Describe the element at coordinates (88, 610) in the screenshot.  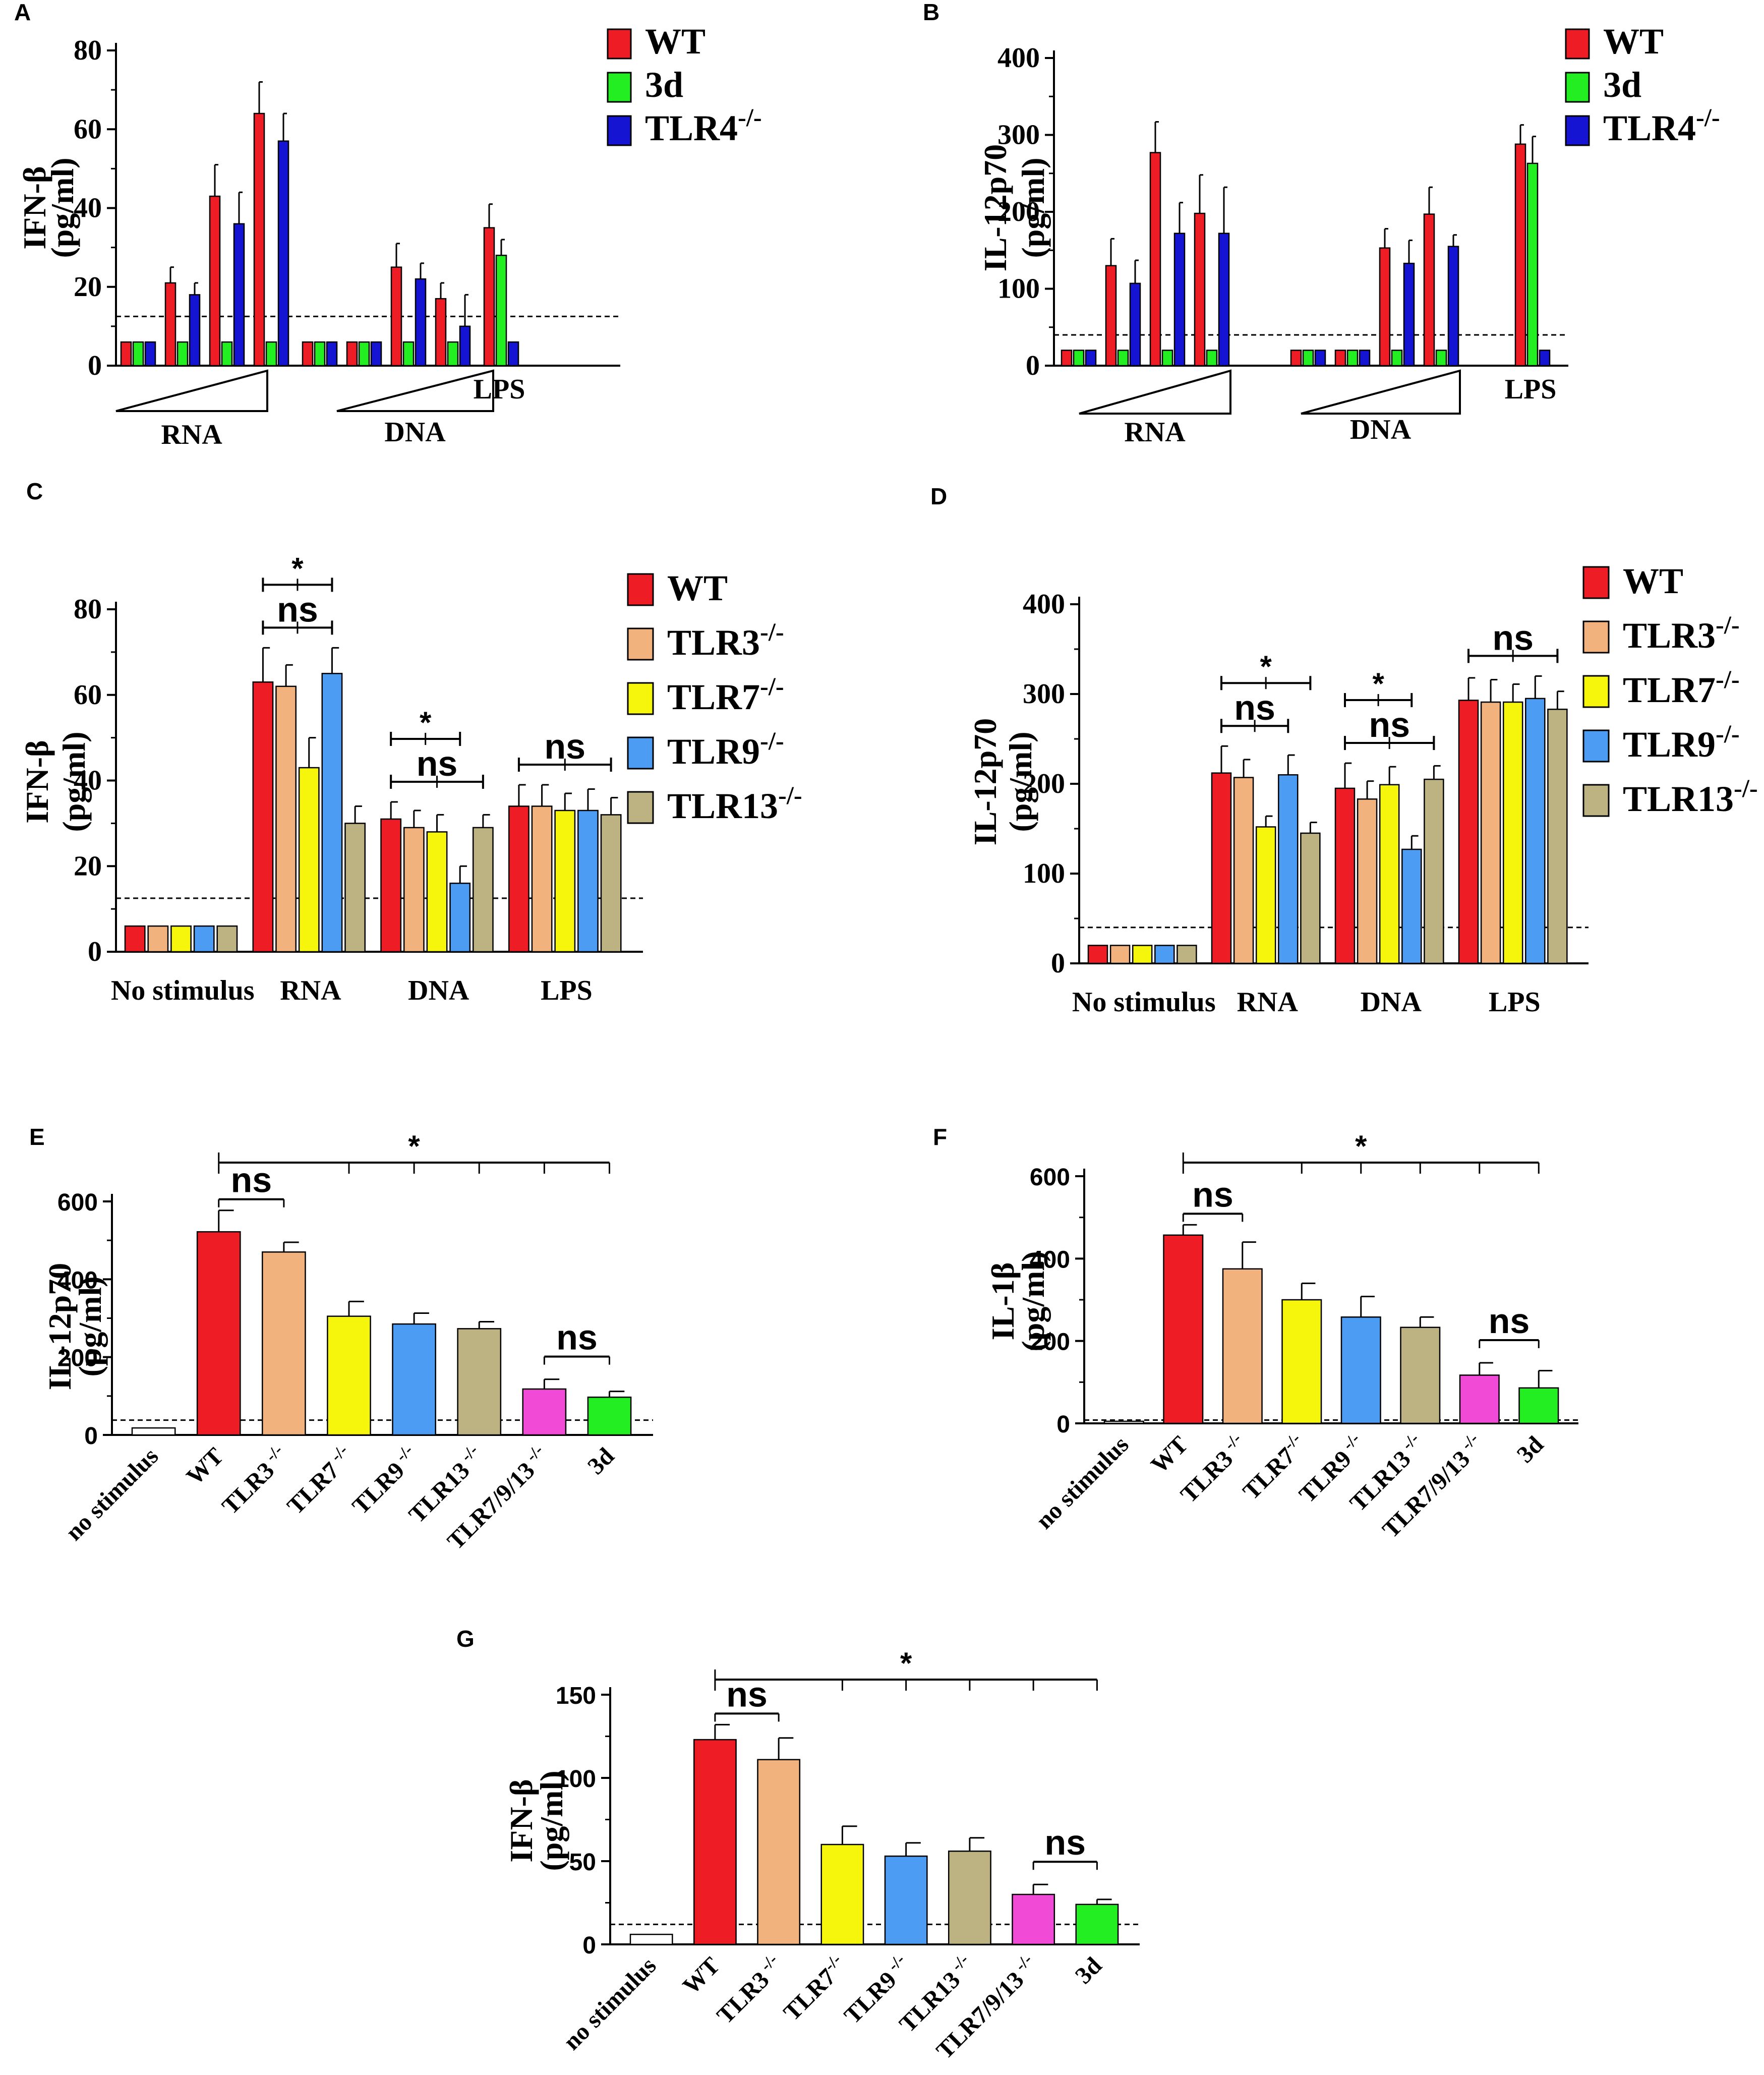
I see `y-tick-label: 80` at that location.